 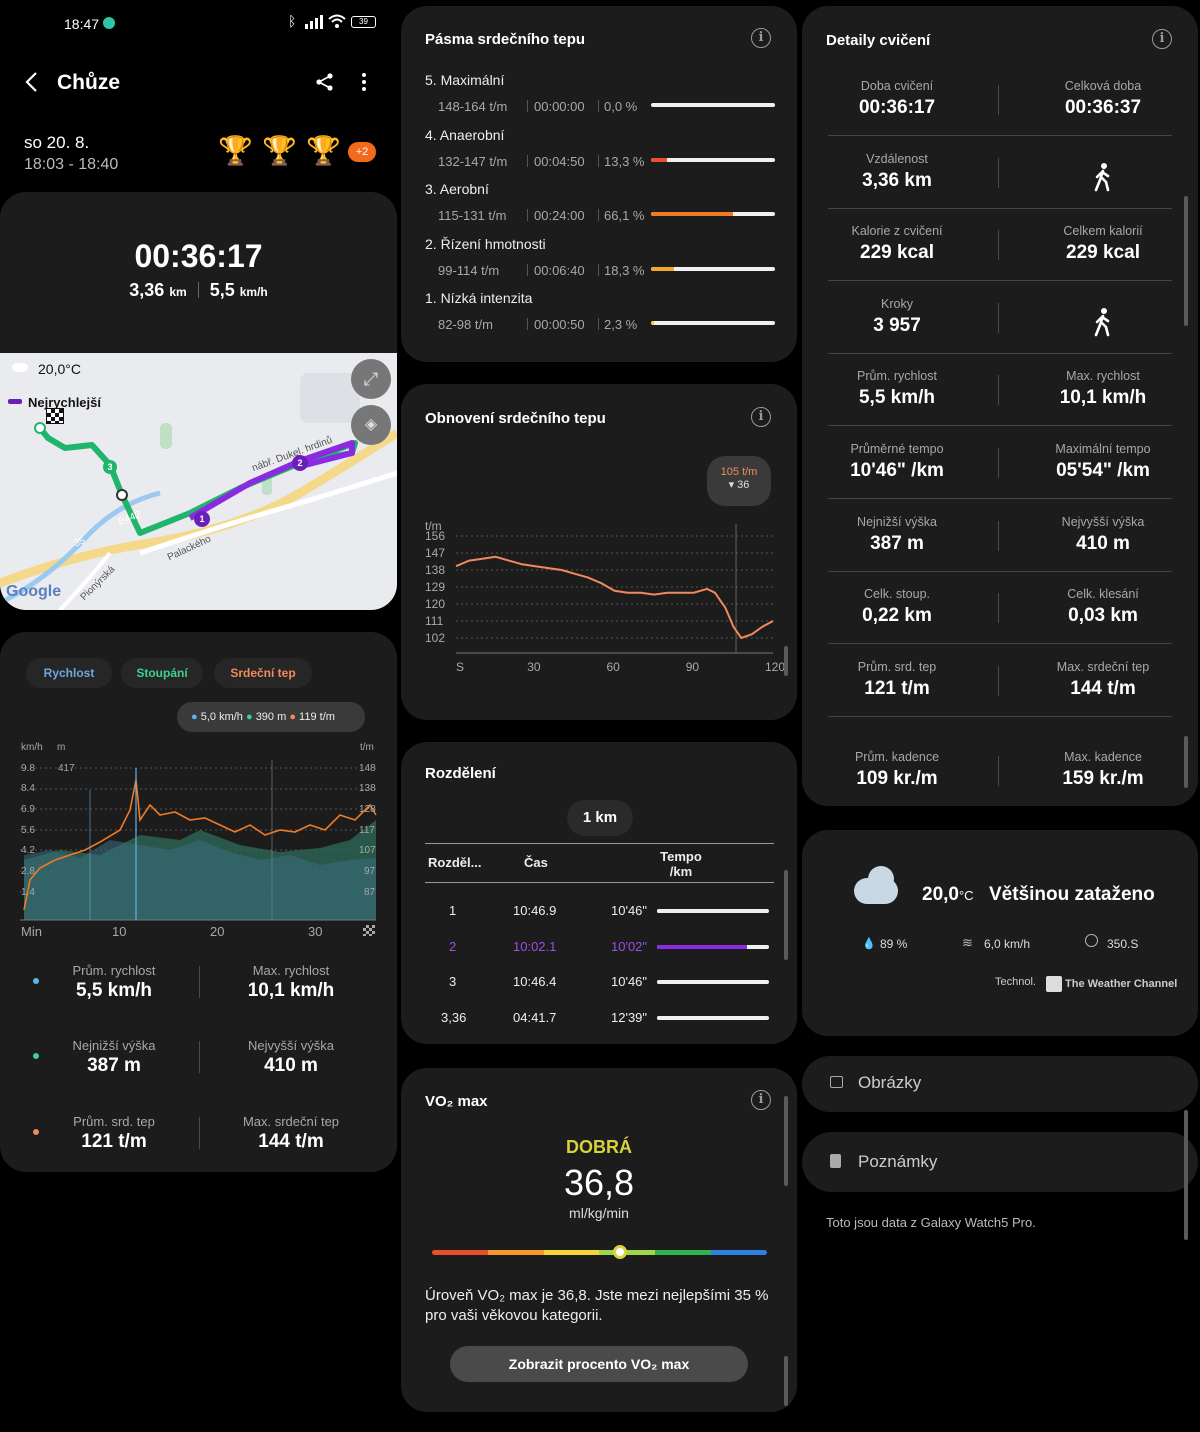 What do you see at coordinates (534, 667) in the screenshot?
I see `x-tick-label: 30` at bounding box center [534, 667].